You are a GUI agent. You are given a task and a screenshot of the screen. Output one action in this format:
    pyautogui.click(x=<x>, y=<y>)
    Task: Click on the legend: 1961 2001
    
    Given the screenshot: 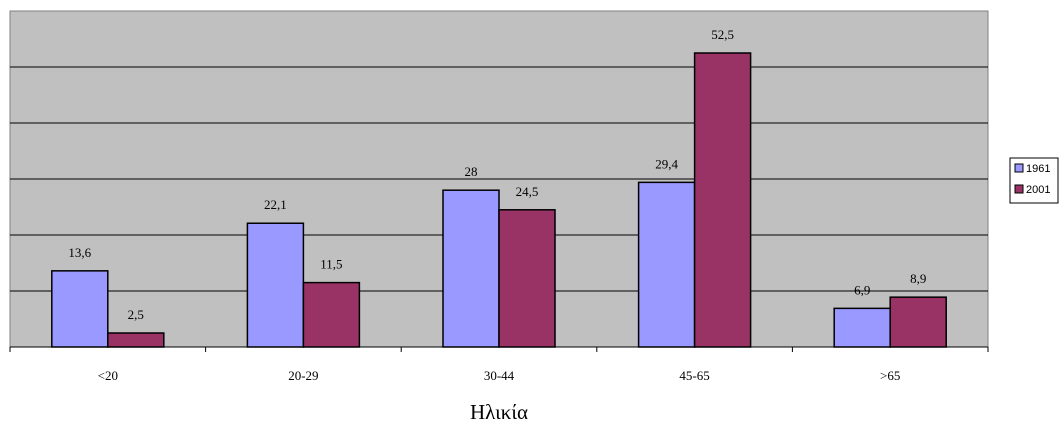 What is the action you would take?
    pyautogui.click(x=1034, y=180)
    